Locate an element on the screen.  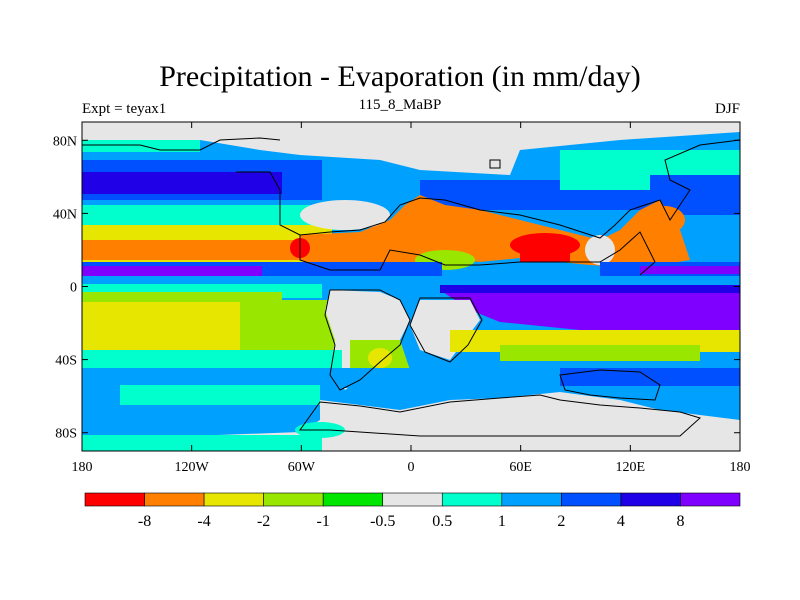
period-label: 115_8_MaBP is located at coordinates (400, 105).